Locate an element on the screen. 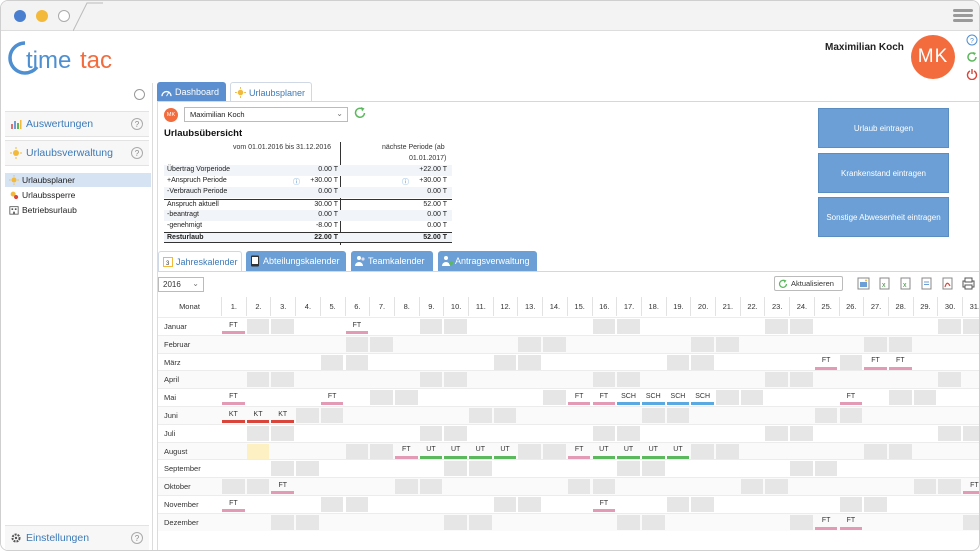 Image resolution: width=980 pixels, height=551 pixels. sidebar-item-urlaubssperre: Urlaubssperre is located at coordinates (78, 195).